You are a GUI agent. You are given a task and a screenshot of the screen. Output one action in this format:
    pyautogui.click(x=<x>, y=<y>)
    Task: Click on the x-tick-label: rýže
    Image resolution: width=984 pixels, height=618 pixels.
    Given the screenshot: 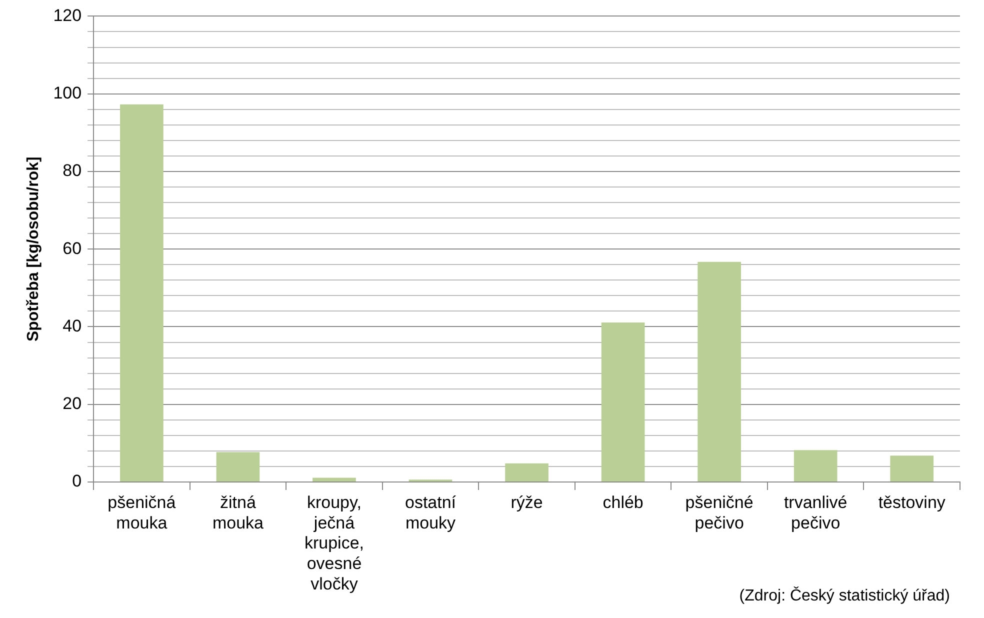 What is the action you would take?
    pyautogui.click(x=526, y=502)
    